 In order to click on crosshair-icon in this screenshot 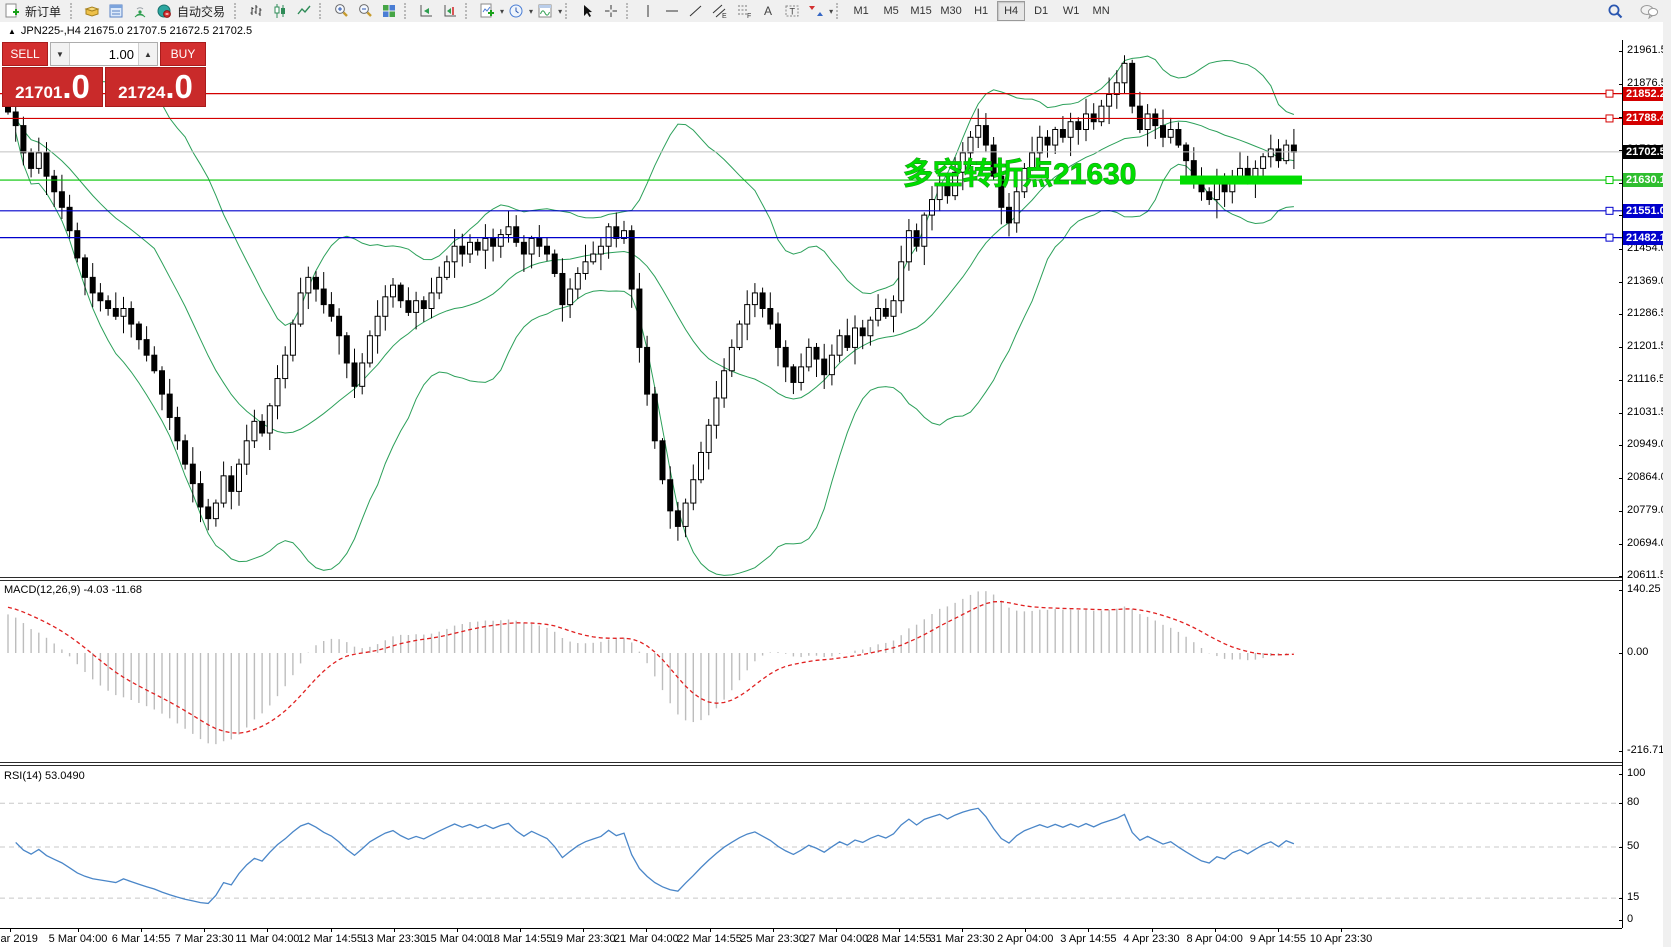, I will do `click(611, 11)`.